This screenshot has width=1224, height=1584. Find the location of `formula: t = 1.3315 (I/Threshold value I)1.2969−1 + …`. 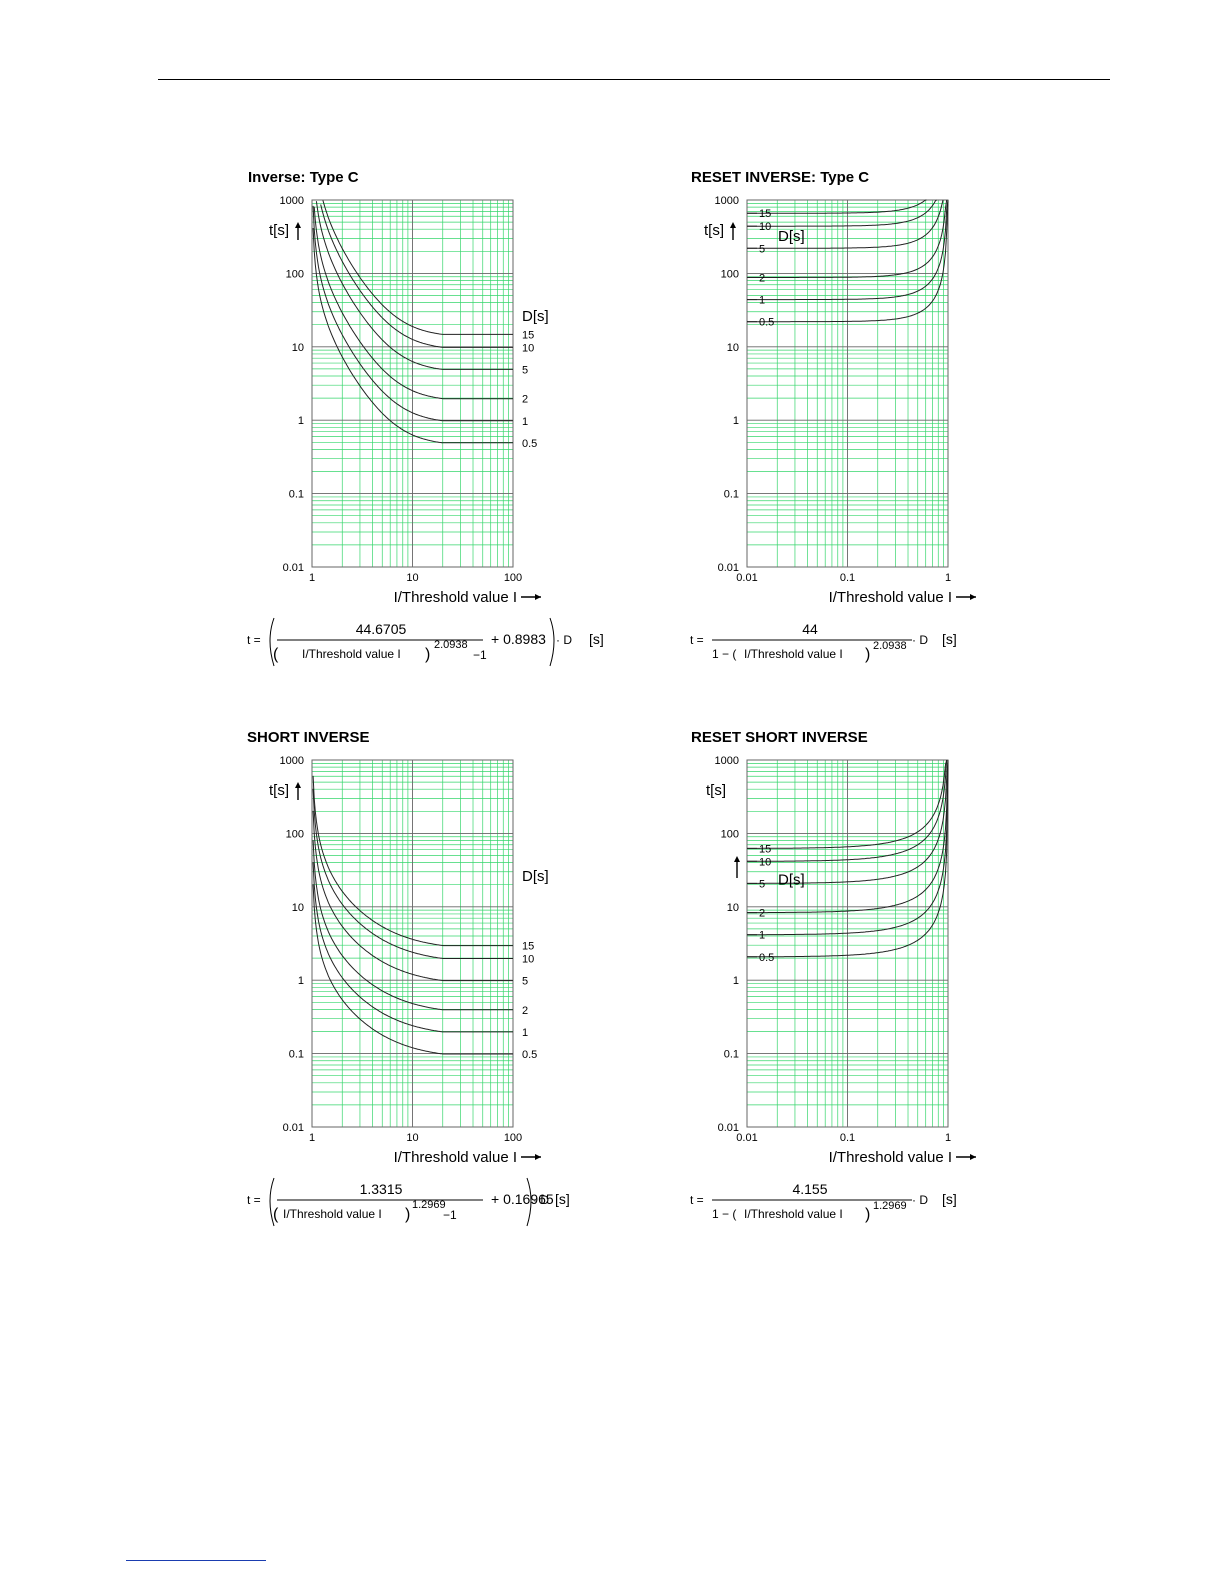

formula: t = 1.3315 (I/Threshold value I)1.2969−1 + … is located at coordinates (408, 1202).